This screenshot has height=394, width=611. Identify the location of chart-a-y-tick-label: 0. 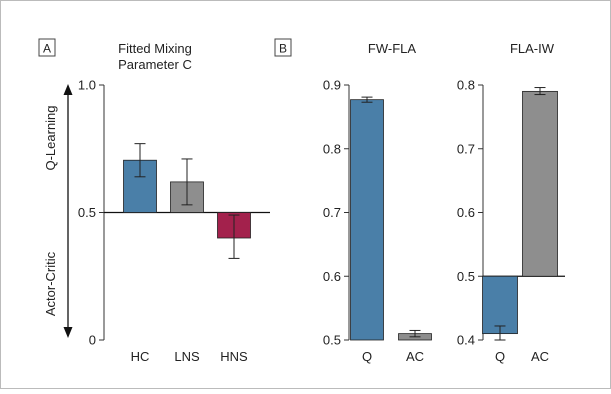
(92, 340).